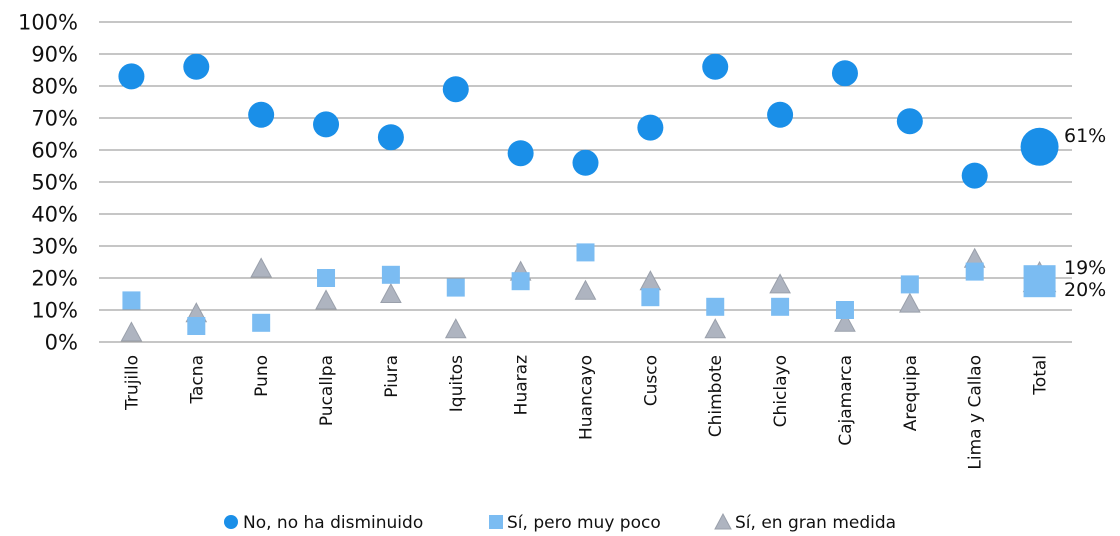  Describe the element at coordinates (1085, 136) in the screenshot. I see `data-label-total-no: 61%` at that location.